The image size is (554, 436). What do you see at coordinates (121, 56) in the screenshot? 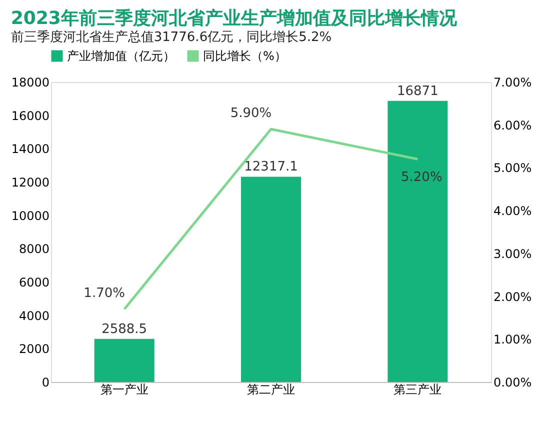
I see `legend-label: 产业增加值（亿元）` at bounding box center [121, 56].